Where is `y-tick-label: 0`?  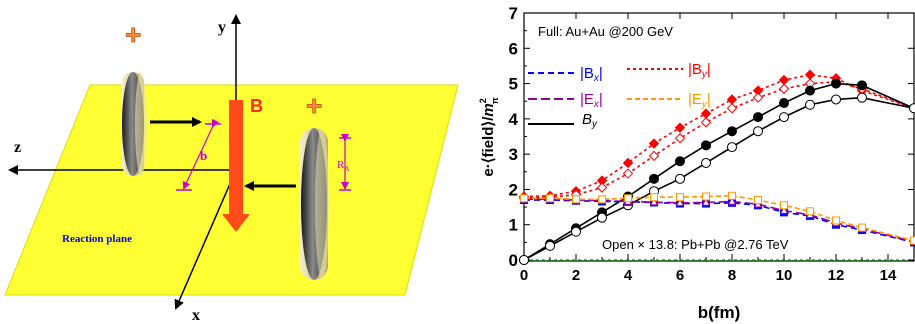 y-tick-label: 0 is located at coordinates (513, 260).